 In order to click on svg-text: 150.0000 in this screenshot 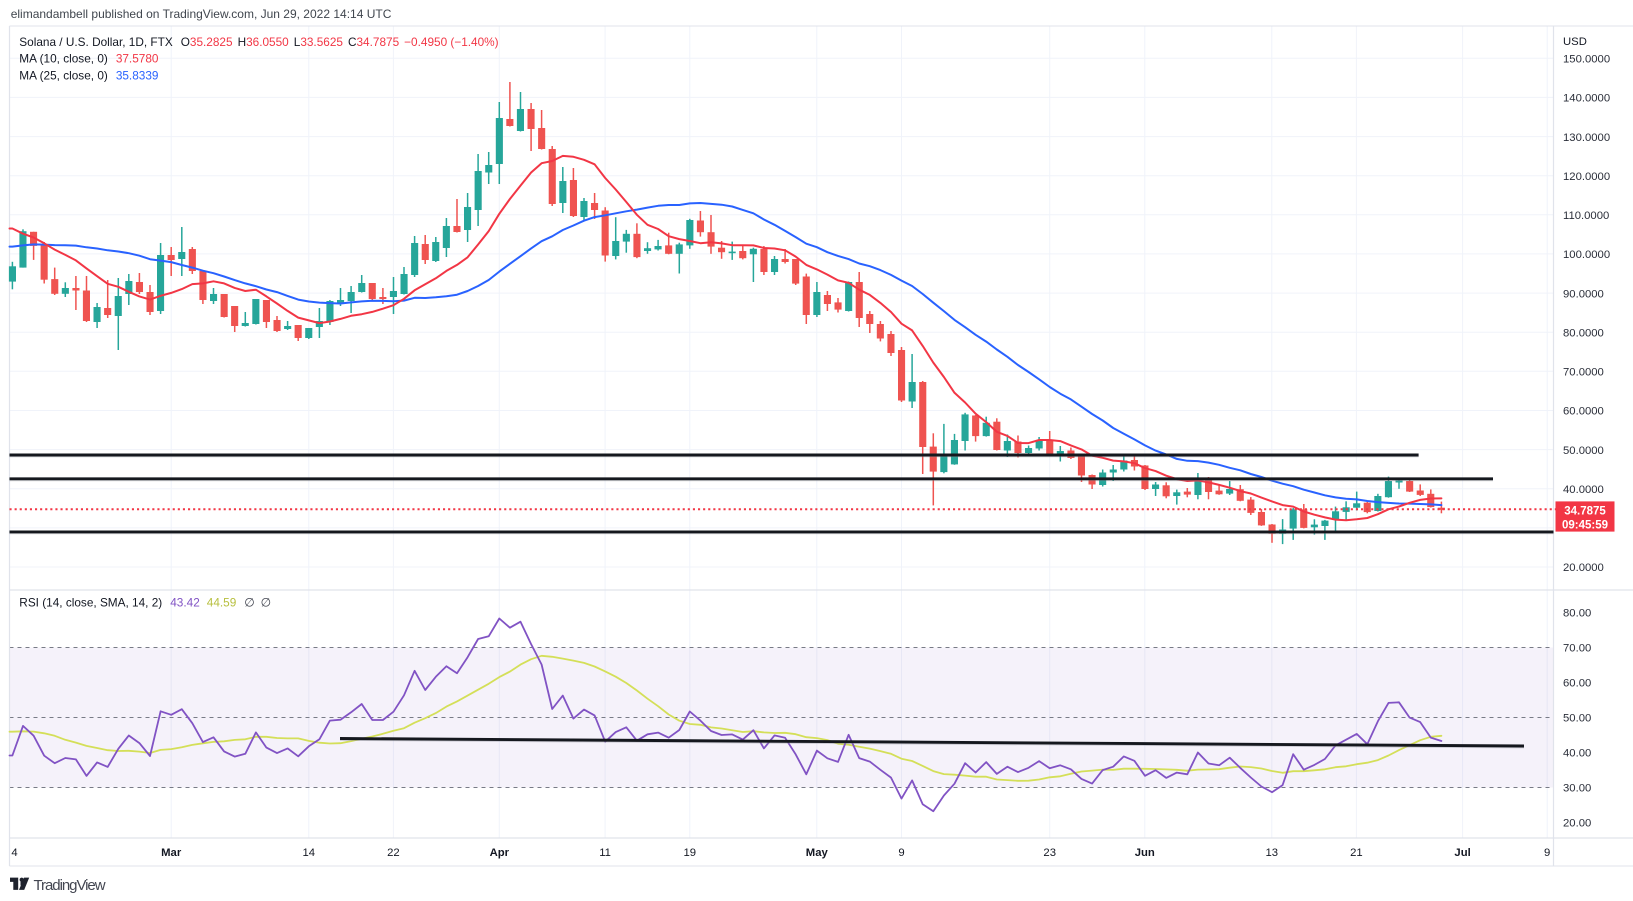, I will do `click(1586, 60)`.